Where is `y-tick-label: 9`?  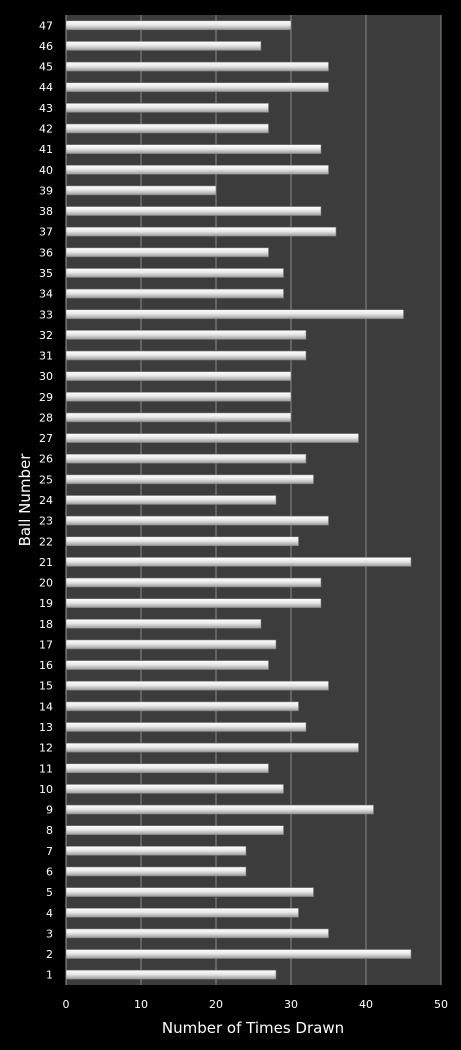 y-tick-label: 9 is located at coordinates (49, 810).